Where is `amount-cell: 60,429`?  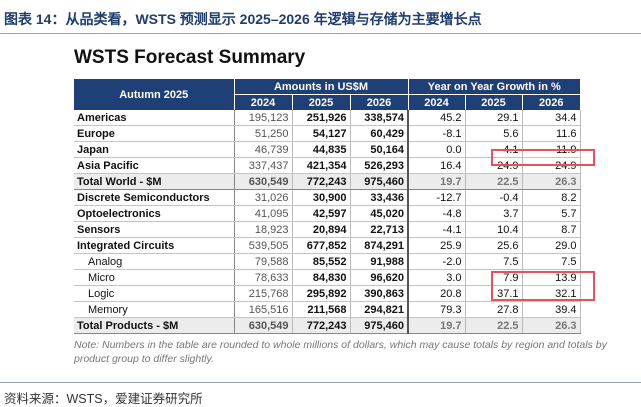 amount-cell: 60,429 is located at coordinates (379, 133).